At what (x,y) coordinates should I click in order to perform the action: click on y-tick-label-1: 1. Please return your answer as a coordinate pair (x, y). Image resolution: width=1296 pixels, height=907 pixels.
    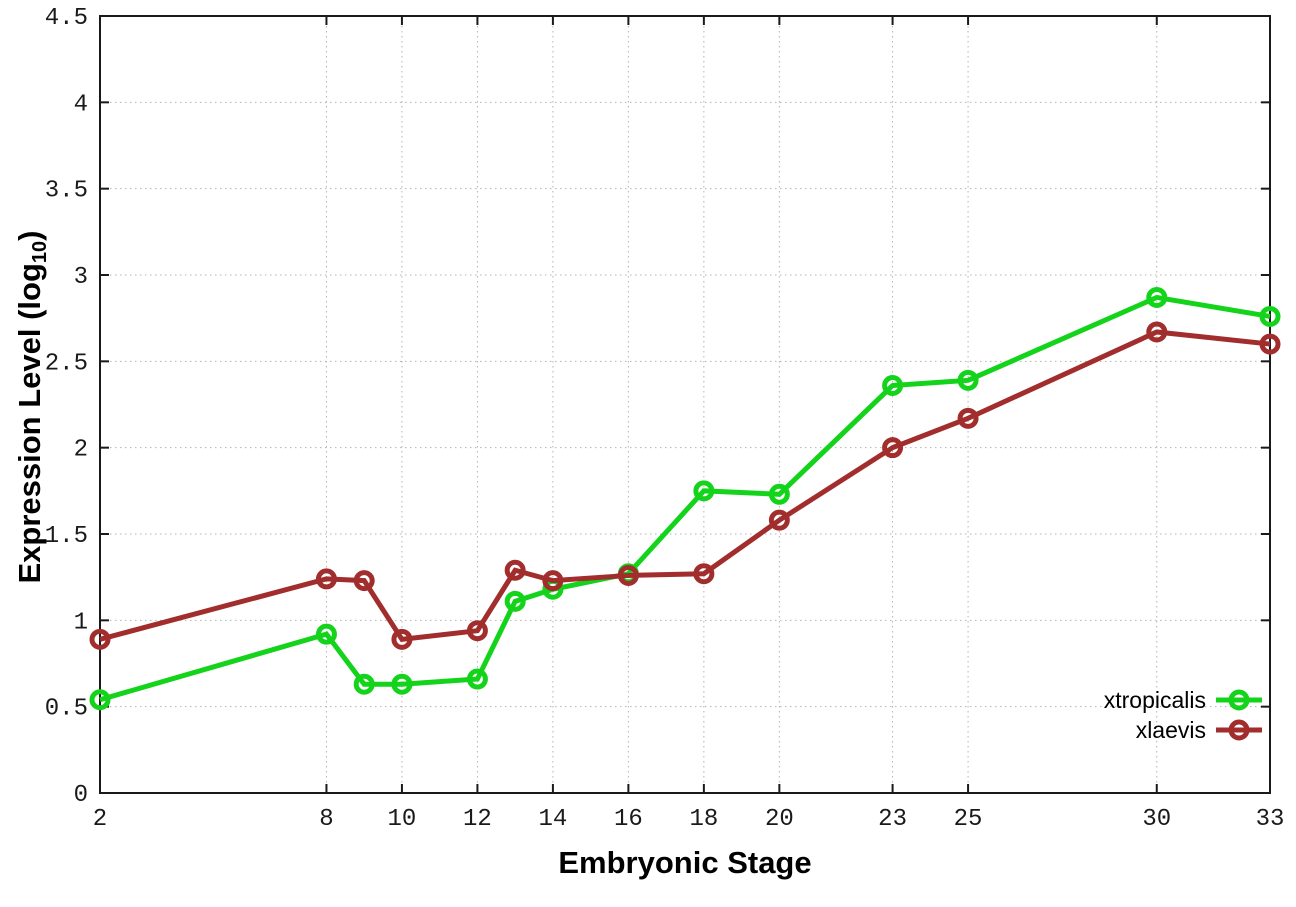
    Looking at the image, I should click on (81, 622).